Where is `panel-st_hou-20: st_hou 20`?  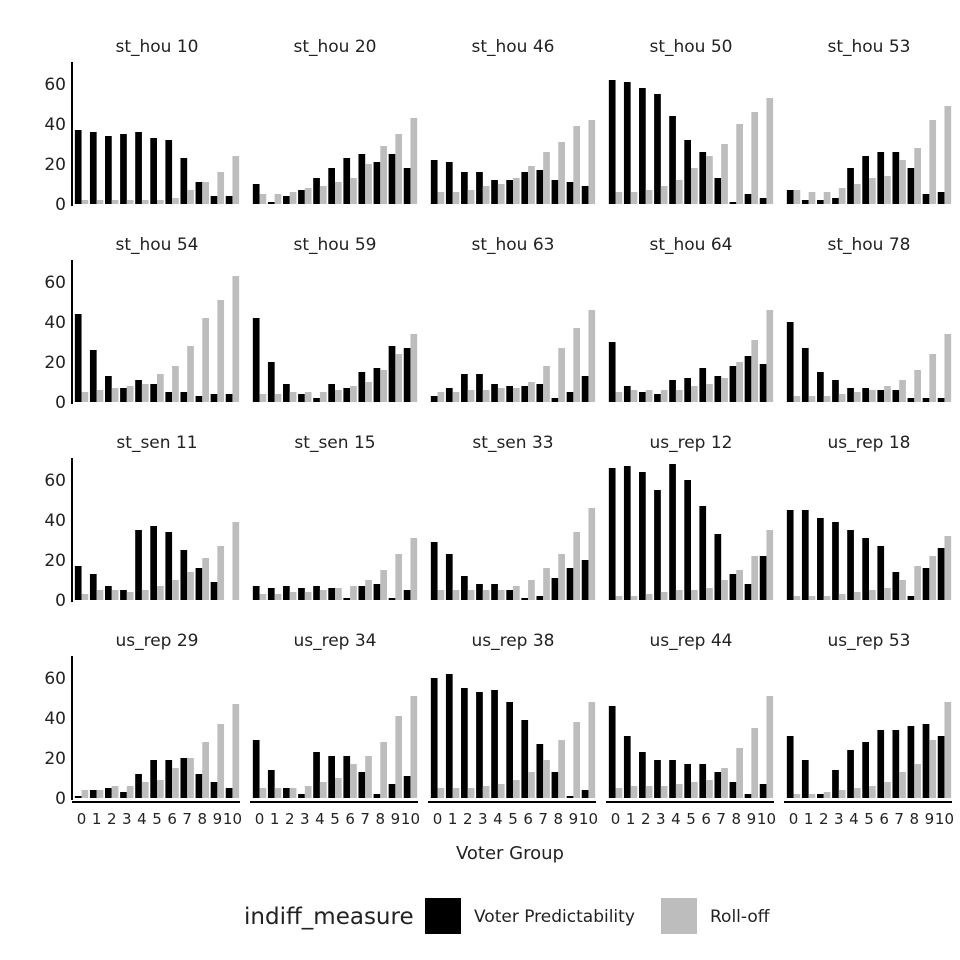
panel-st_hou-20: st_hou 20 is located at coordinates (335, 120).